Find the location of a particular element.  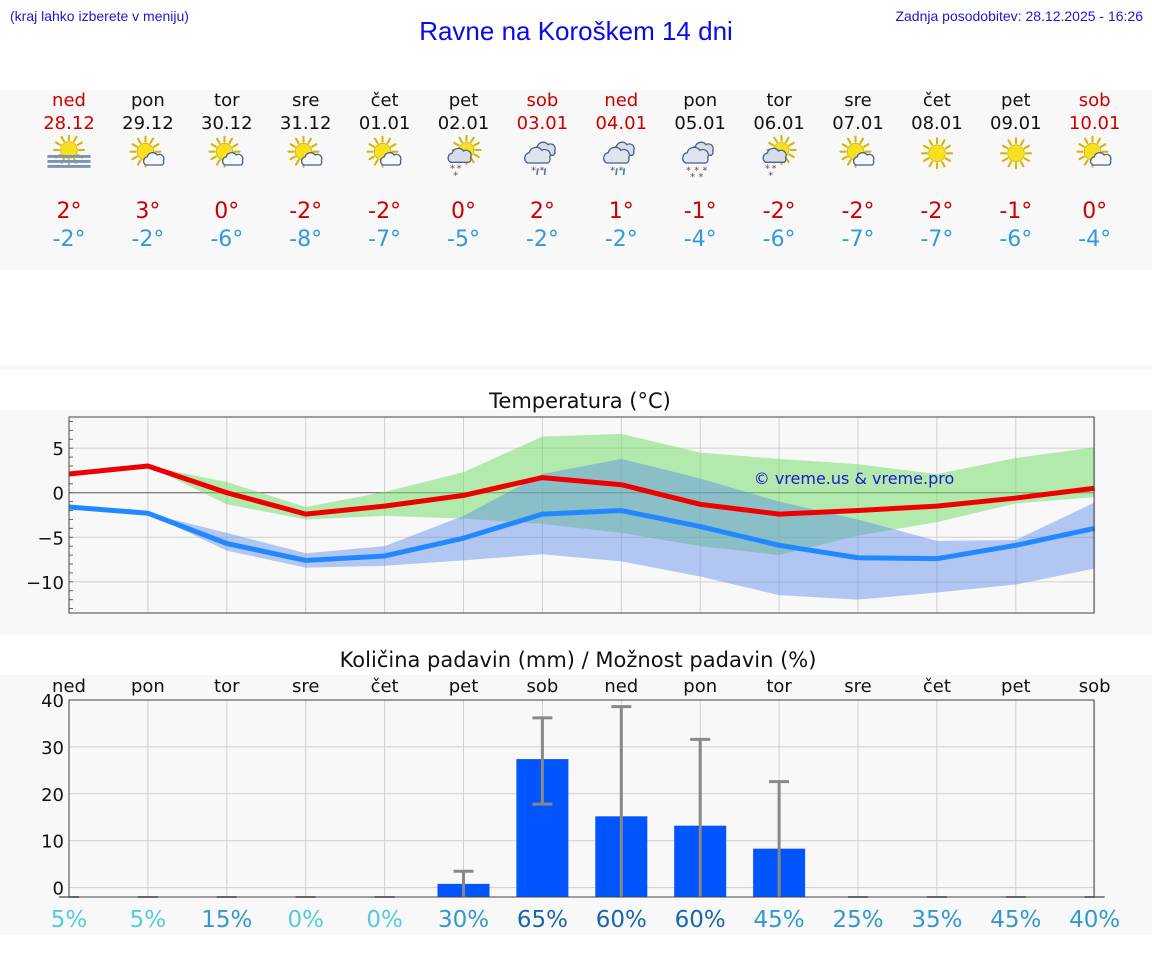

precip-probability: 25% is located at coordinates (857, 920).